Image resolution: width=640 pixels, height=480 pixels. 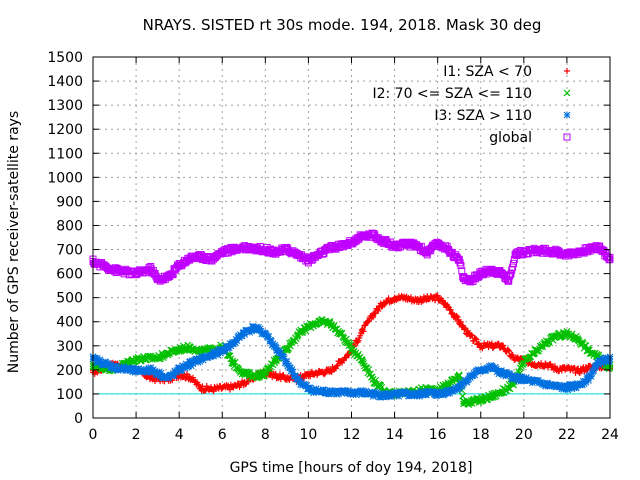 I want to click on x-tick-label-1: 2, so click(x=136, y=435).